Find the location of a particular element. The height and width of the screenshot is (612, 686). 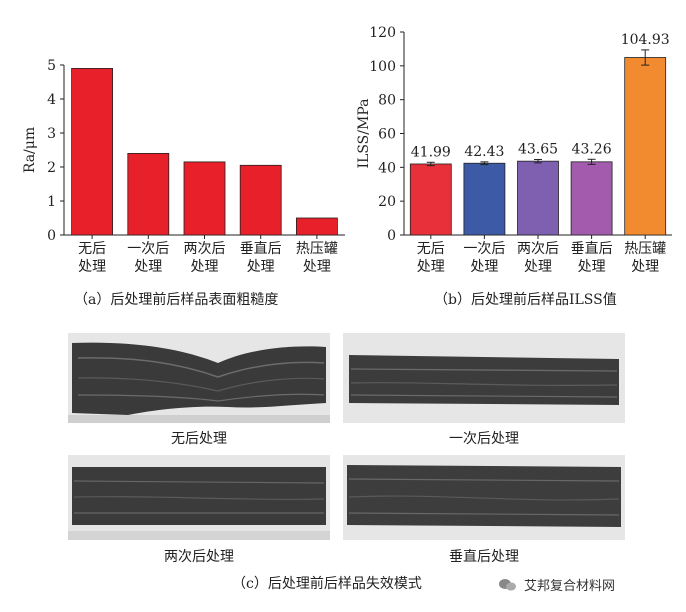

y-axis-label-1: ILSS/MPa is located at coordinates (364, 134).